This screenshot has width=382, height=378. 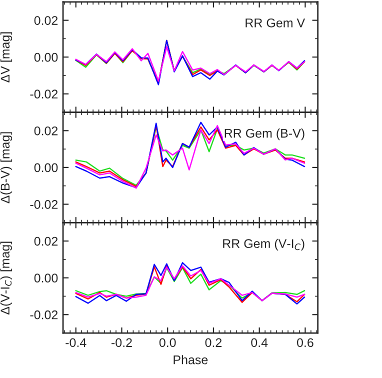 What do you see at coordinates (122, 343) in the screenshot?
I see `x-tick-label: -0.2` at bounding box center [122, 343].